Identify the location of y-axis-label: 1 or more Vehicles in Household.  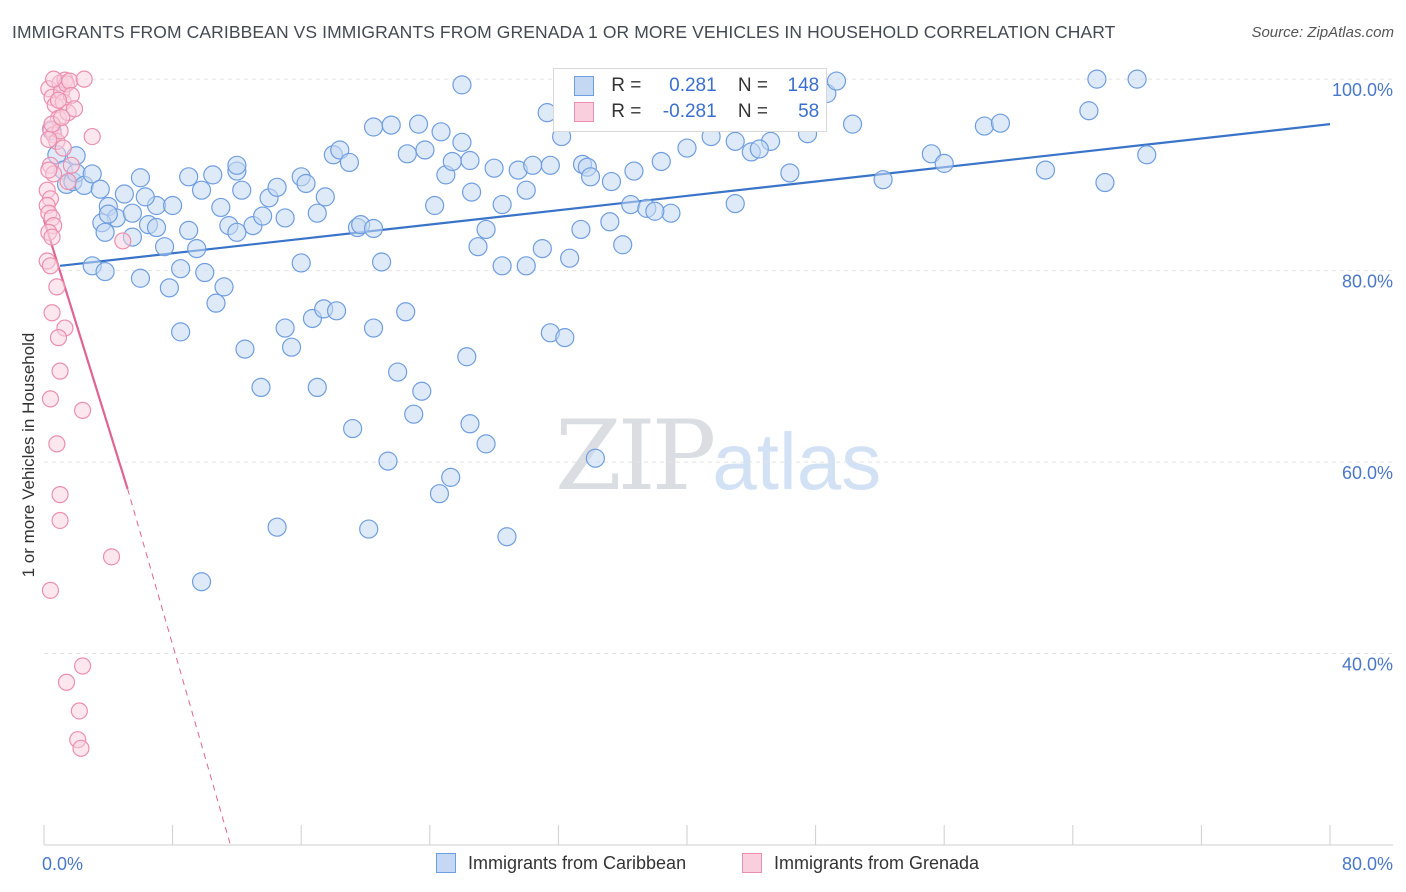
(28, 455).